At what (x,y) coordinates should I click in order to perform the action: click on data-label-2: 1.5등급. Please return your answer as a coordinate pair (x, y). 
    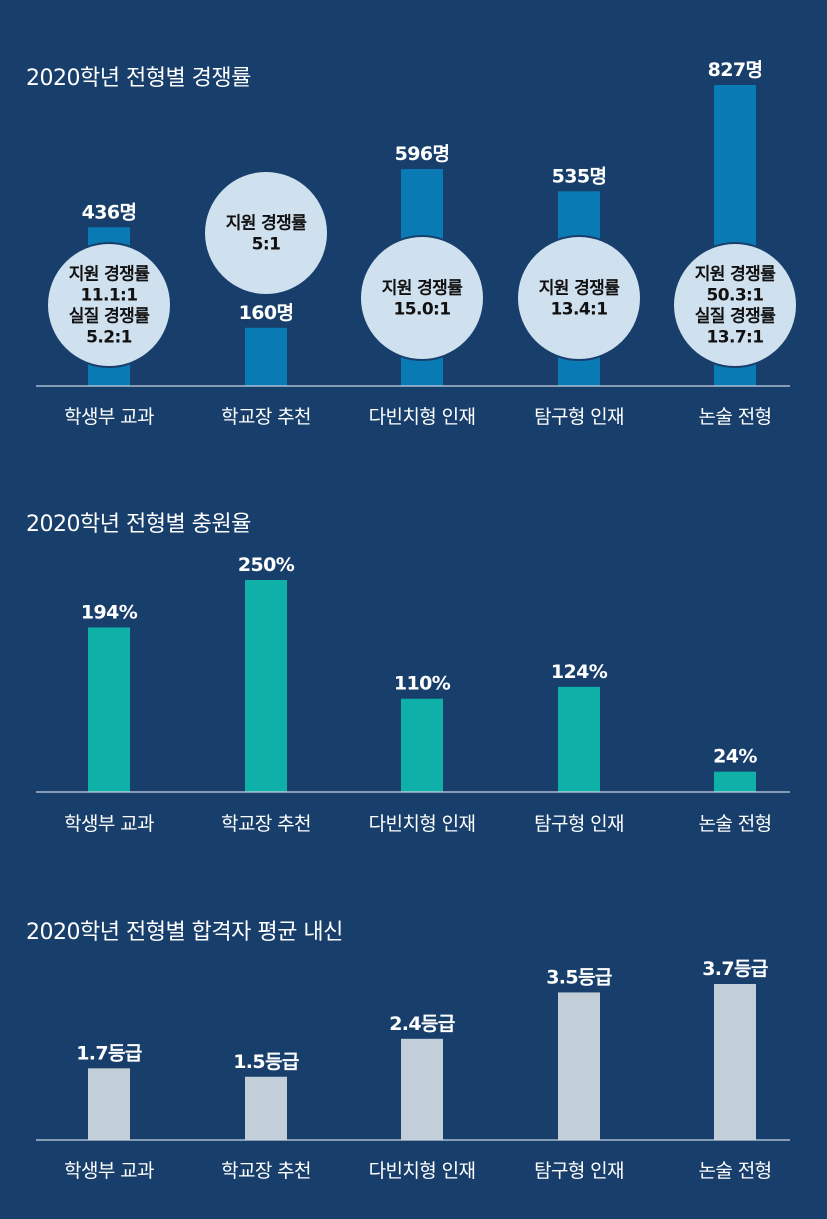
    Looking at the image, I should click on (266, 1062).